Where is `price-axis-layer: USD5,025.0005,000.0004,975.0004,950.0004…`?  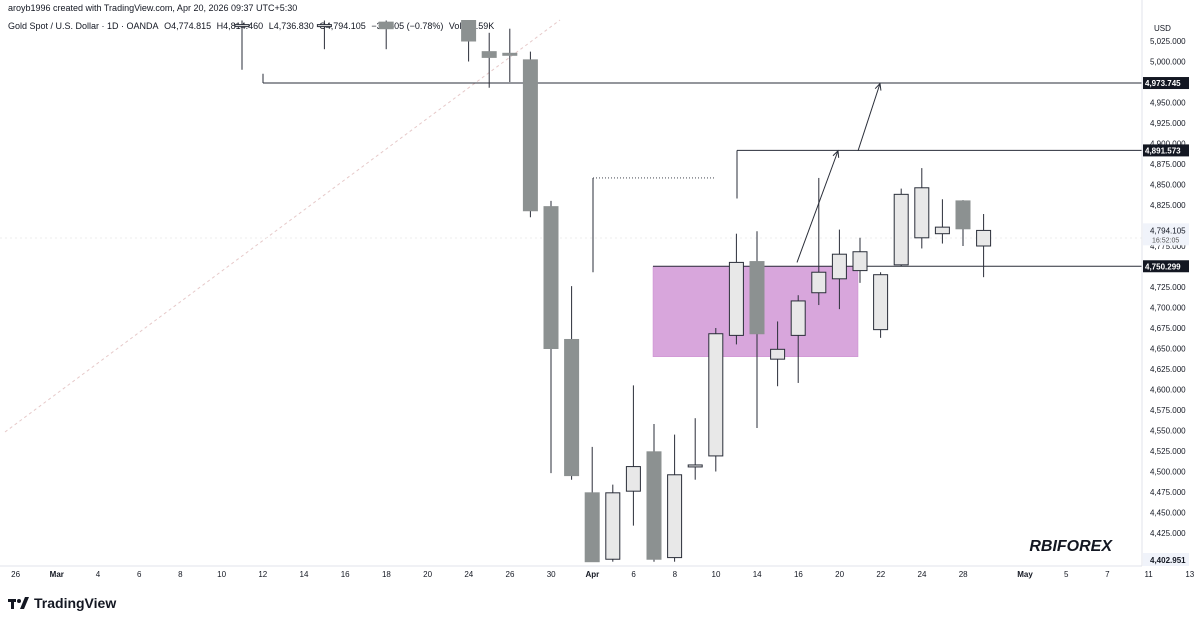
price-axis-layer: USD5,025.0005,000.0004,975.0004,950.0004… is located at coordinates (1165, 283).